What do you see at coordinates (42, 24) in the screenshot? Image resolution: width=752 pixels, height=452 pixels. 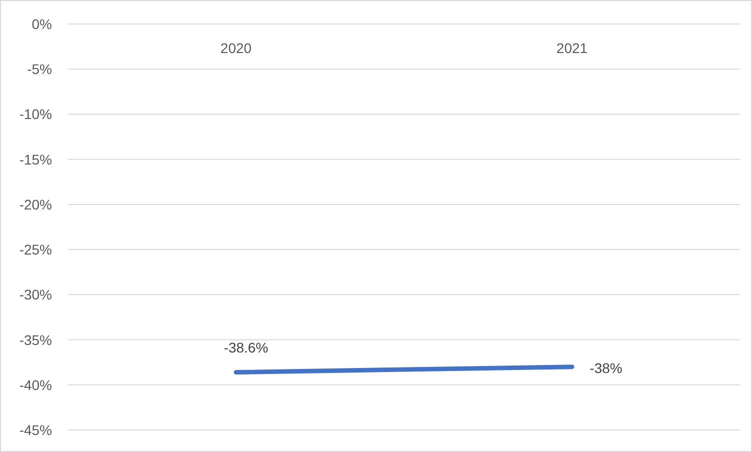 I see `y-tick-label: 0%` at bounding box center [42, 24].